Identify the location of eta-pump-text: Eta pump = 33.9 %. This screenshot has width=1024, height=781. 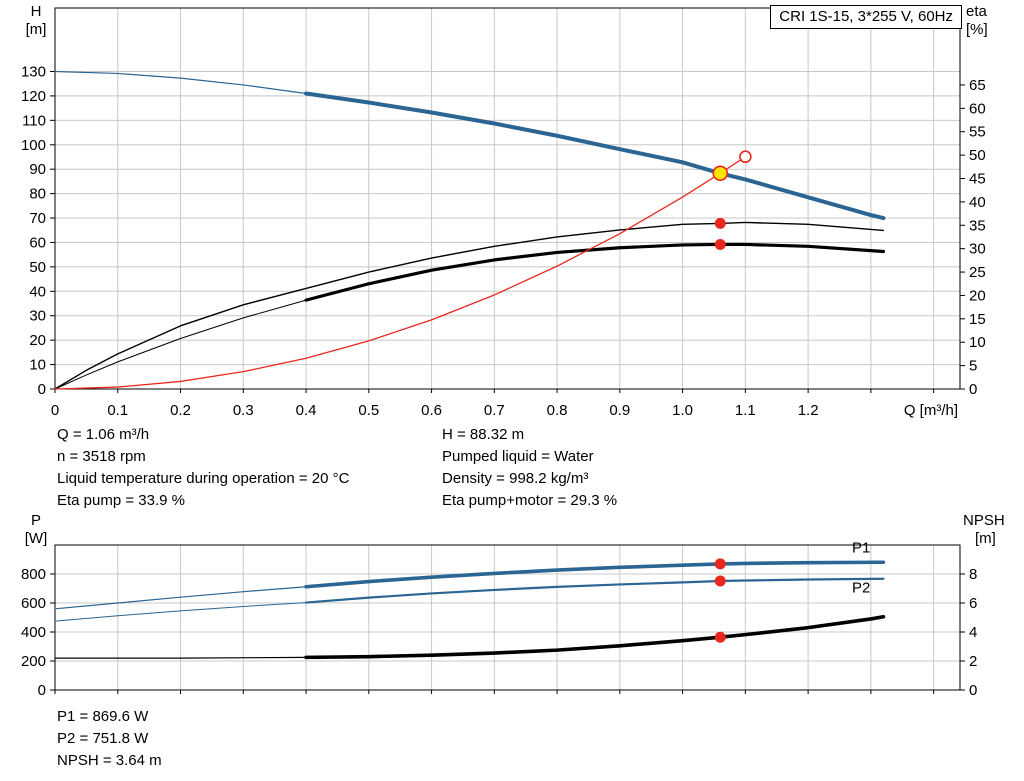
(121, 500).